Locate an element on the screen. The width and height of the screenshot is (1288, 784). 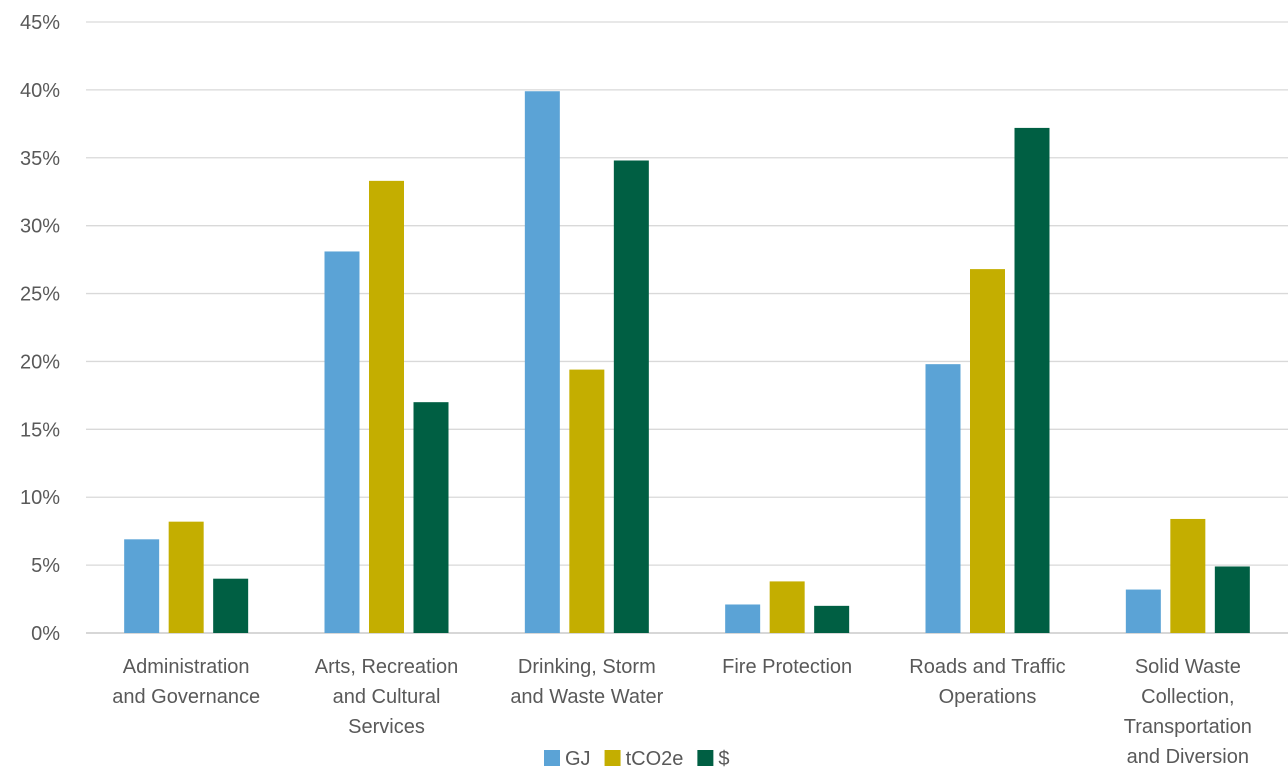
y-tick-label: 10% is located at coordinates (40, 498).